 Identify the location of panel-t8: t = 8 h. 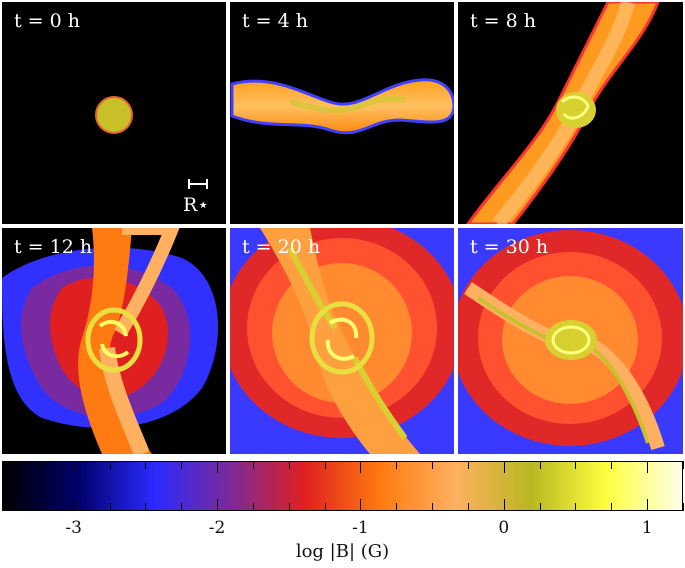
(570, 113).